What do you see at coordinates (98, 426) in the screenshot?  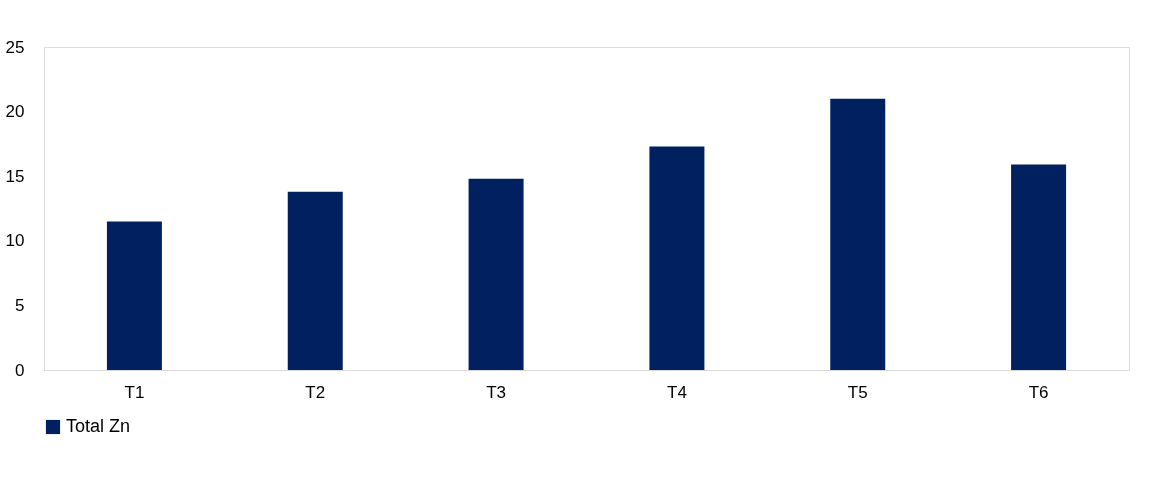 I see `legend-label: Total Zn` at bounding box center [98, 426].